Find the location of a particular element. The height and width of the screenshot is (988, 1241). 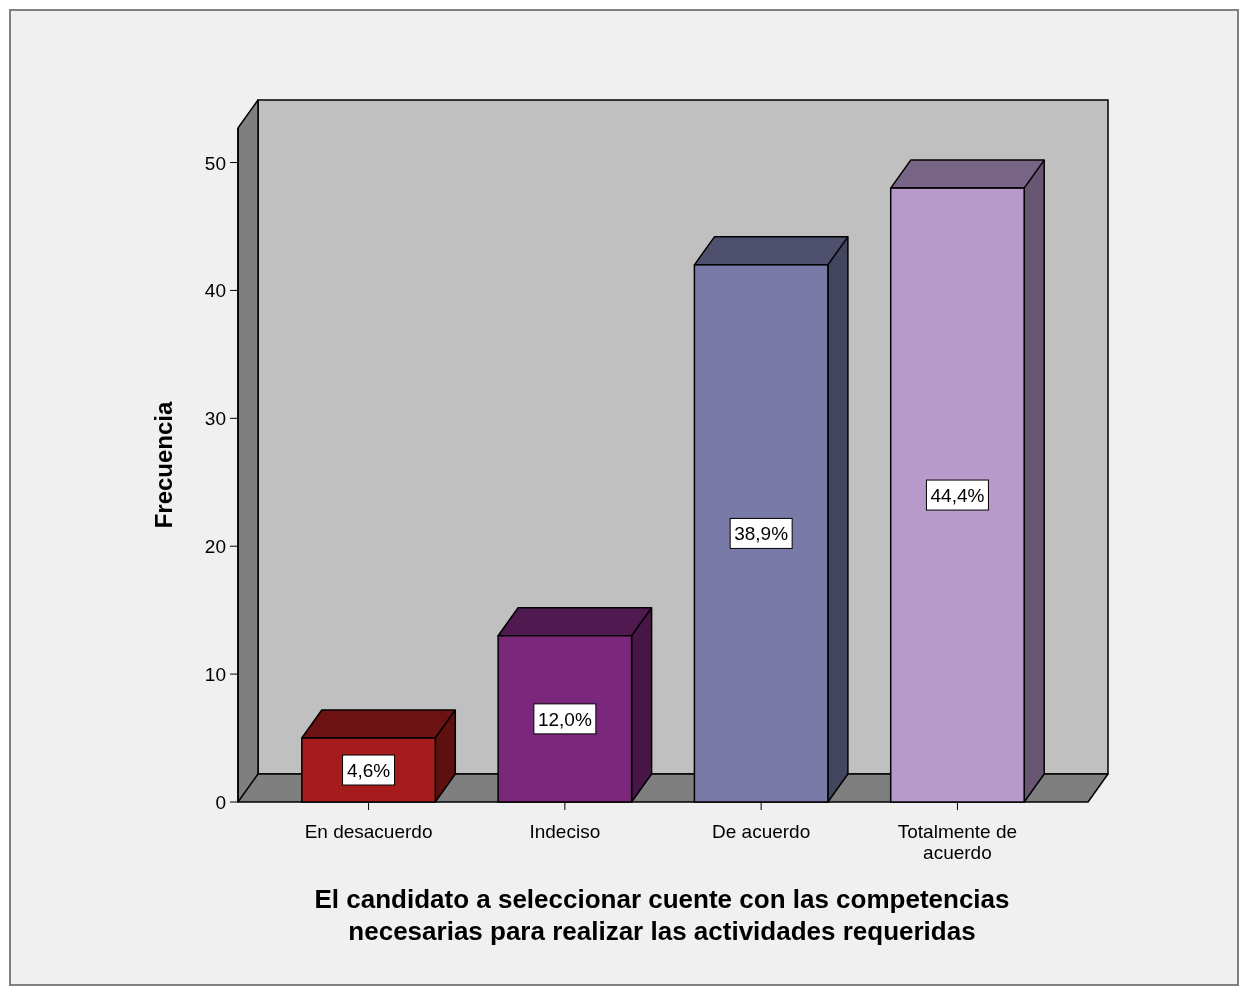

x-tick-label: Indeciso is located at coordinates (565, 831).